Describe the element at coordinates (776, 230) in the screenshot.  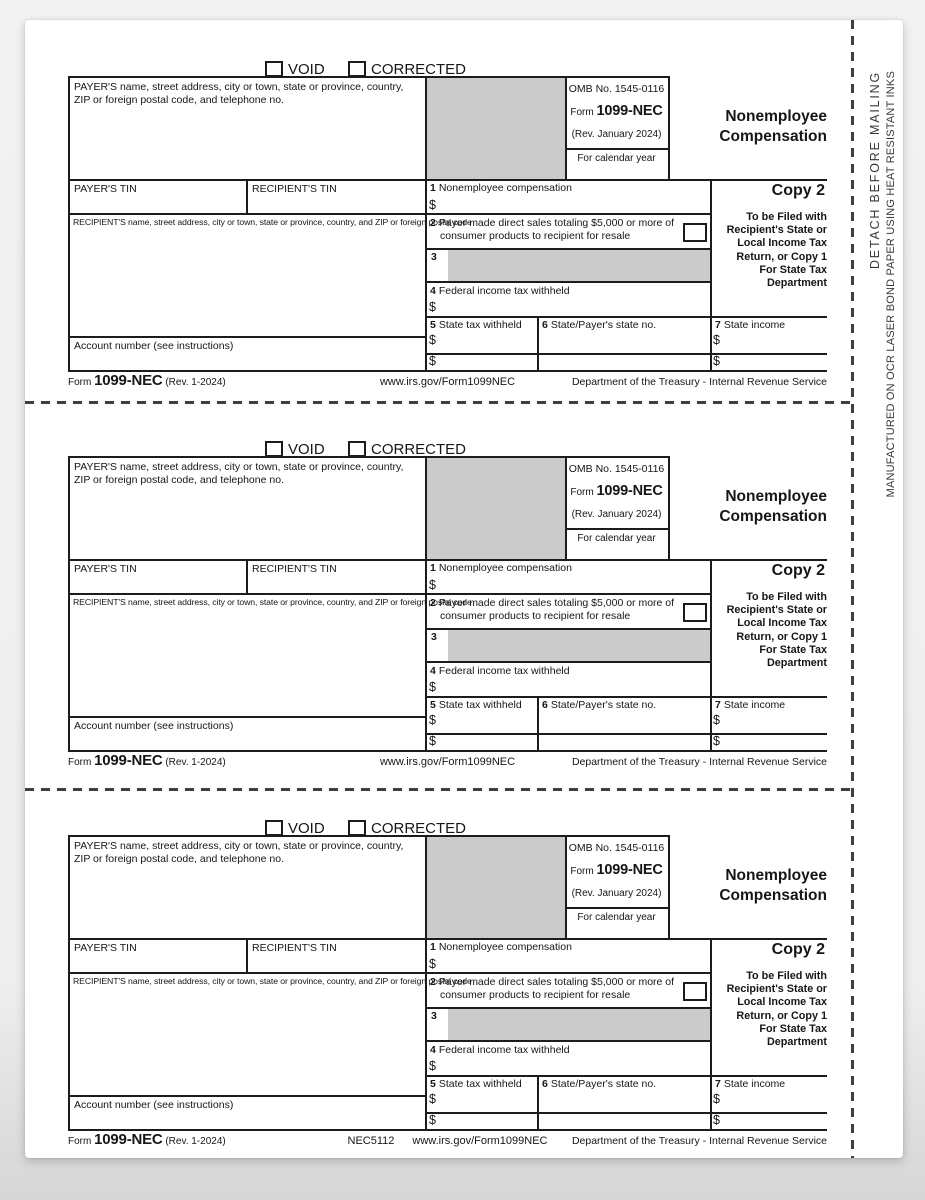
I see `copy2-desc-line: Recipient's State or` at that location.